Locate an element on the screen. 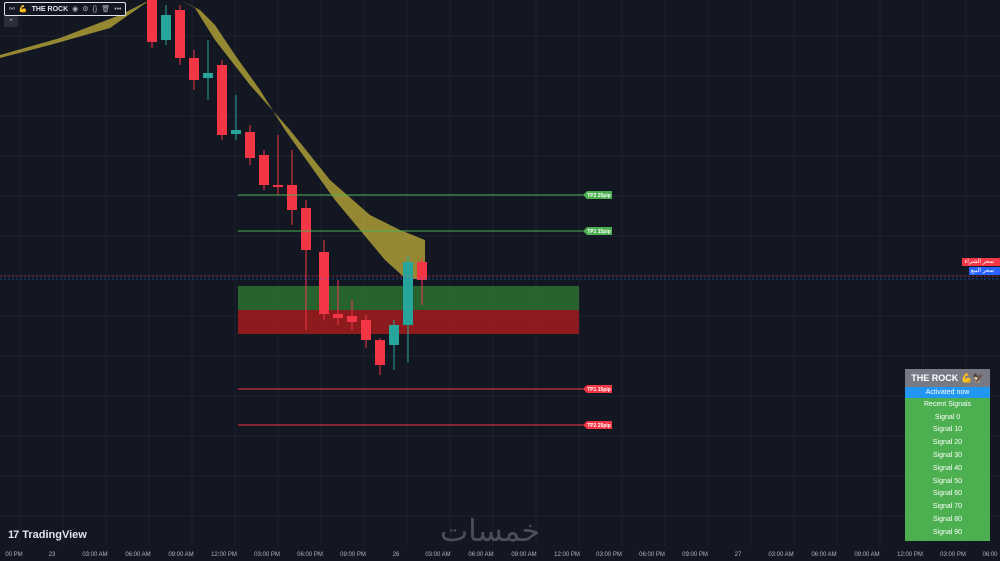 This screenshot has width=1000, height=561. panel-title: THE ROCK is located at coordinates (935, 378).